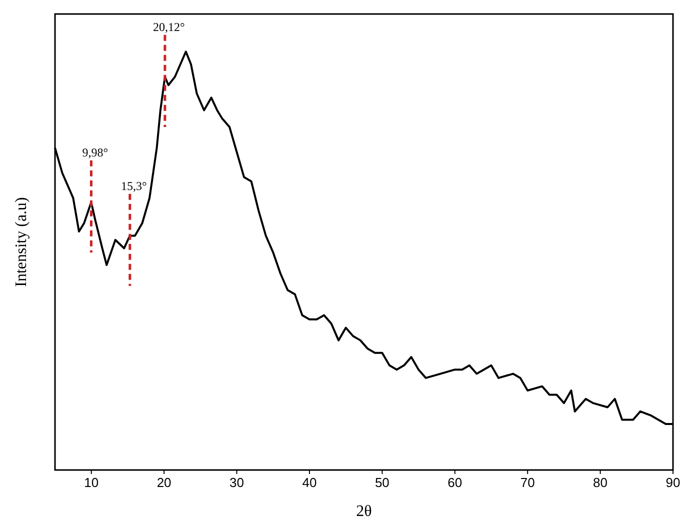 Image resolution: width=683 pixels, height=524 pixels. I want to click on y-axis-title: Intensity (a.u), so click(21, 242).